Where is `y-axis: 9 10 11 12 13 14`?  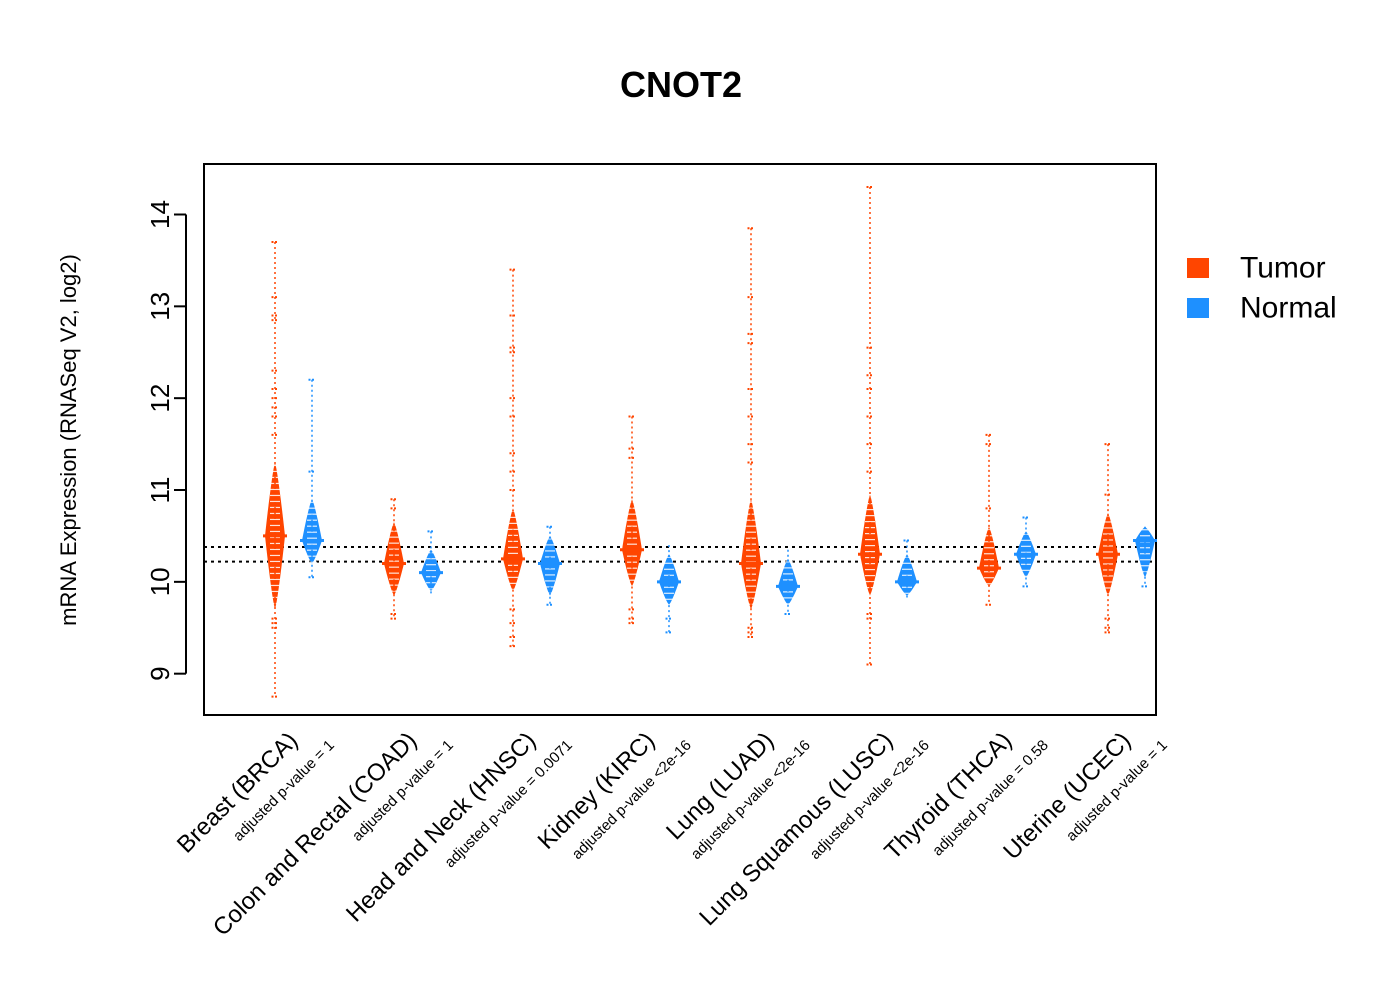
y-axis: 9 10 11 12 13 14 is located at coordinates (166, 440).